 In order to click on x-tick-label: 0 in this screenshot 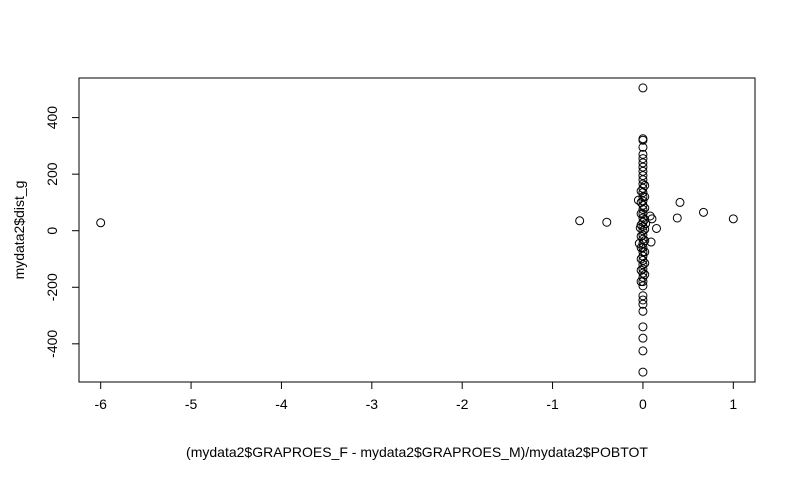, I will do `click(643, 404)`.